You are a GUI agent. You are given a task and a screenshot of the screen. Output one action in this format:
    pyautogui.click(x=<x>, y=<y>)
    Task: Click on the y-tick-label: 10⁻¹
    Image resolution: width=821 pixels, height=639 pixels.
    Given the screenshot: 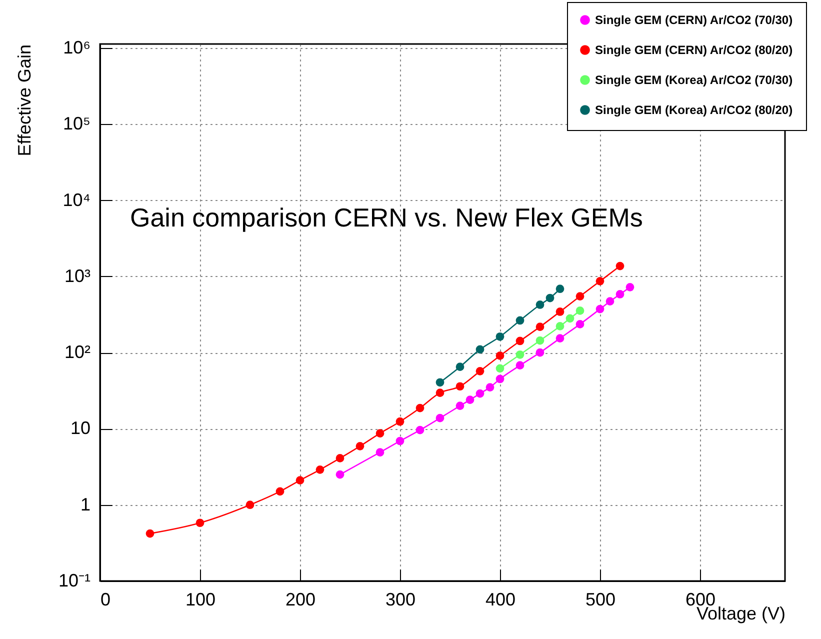 What is the action you would take?
    pyautogui.click(x=74, y=580)
    